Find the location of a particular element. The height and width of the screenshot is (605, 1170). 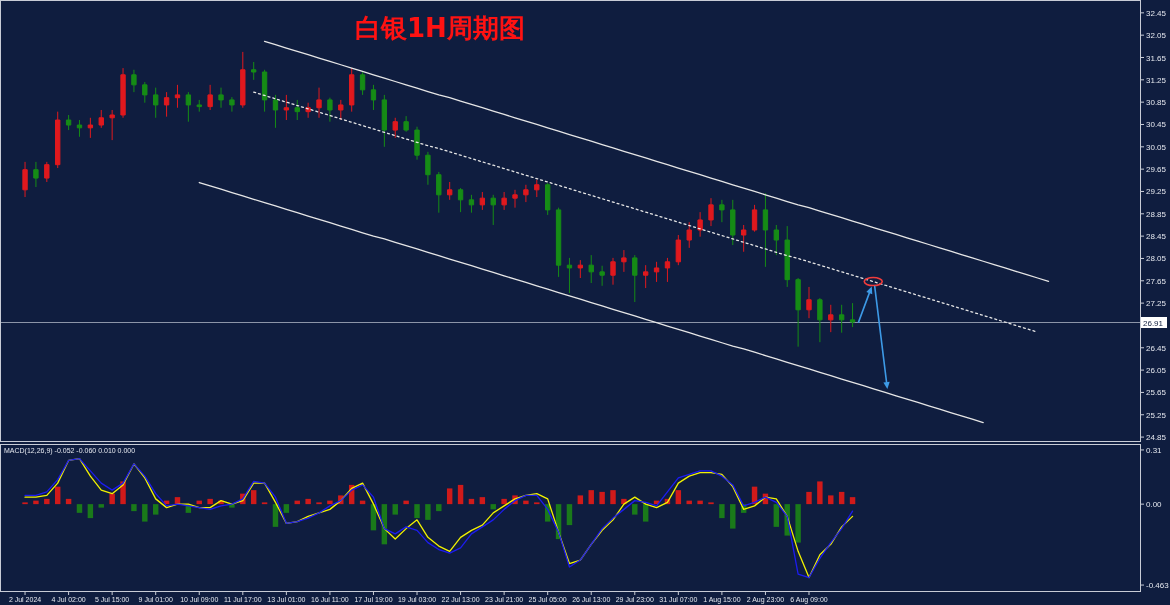

y-tick-label: 28.45 is located at coordinates (1156, 237).